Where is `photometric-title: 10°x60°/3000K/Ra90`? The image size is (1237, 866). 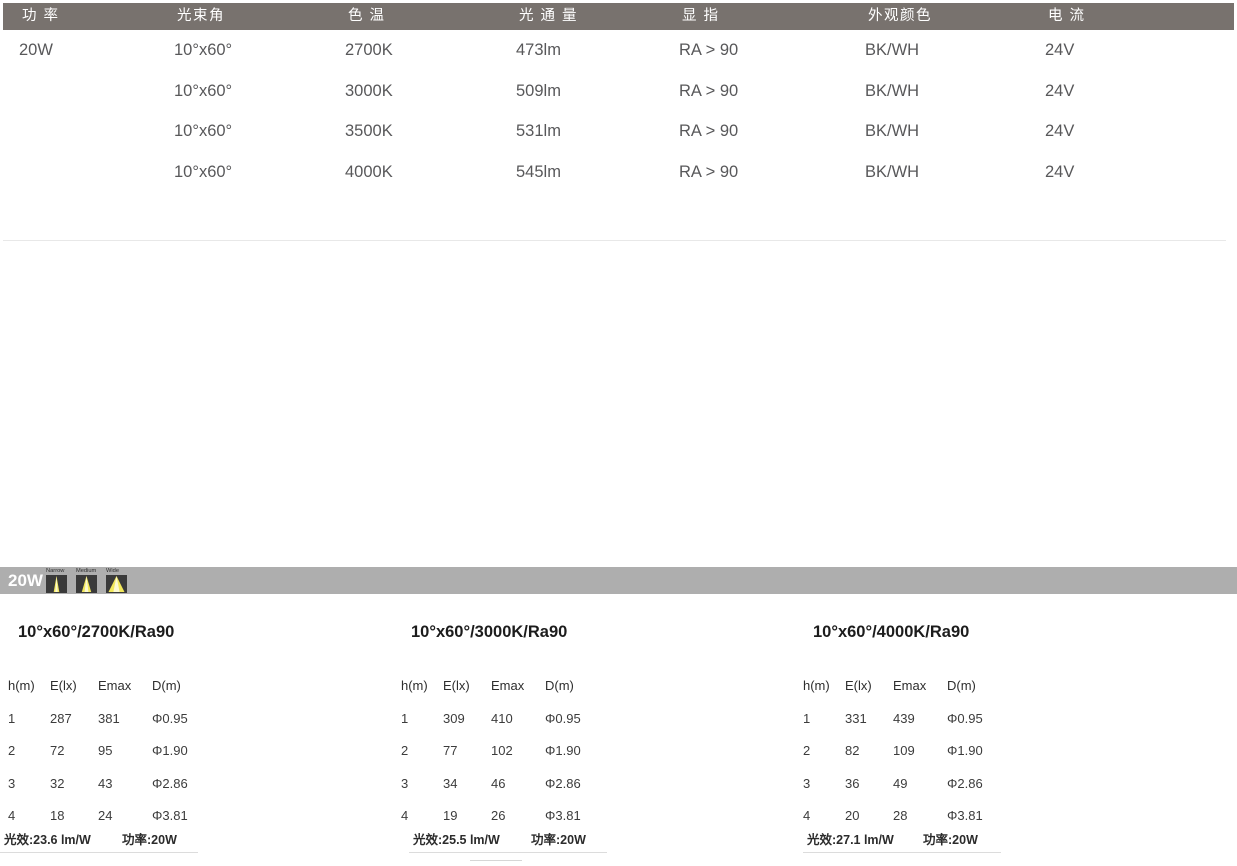
photometric-title: 10°x60°/3000K/Ra90 is located at coordinates (489, 632).